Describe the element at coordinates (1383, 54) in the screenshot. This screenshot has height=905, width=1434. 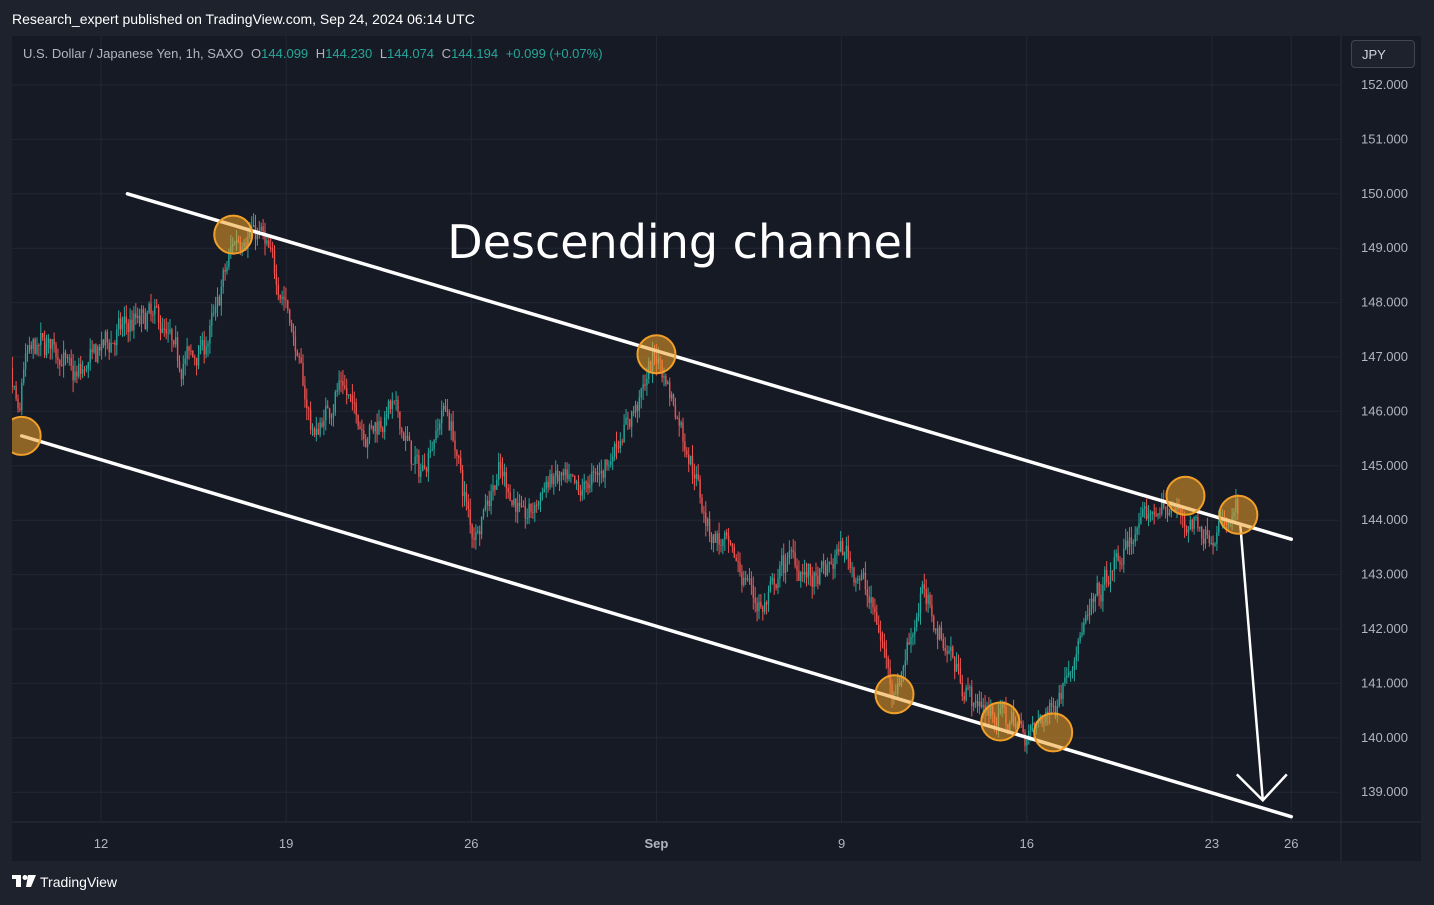
I see `currency-button: JPY` at that location.